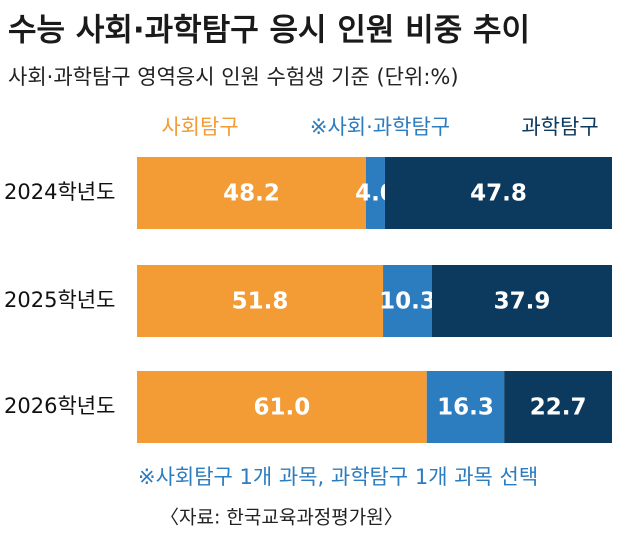 The width and height of the screenshot is (640, 542). I want to click on data-label: 16.3, so click(465, 408).